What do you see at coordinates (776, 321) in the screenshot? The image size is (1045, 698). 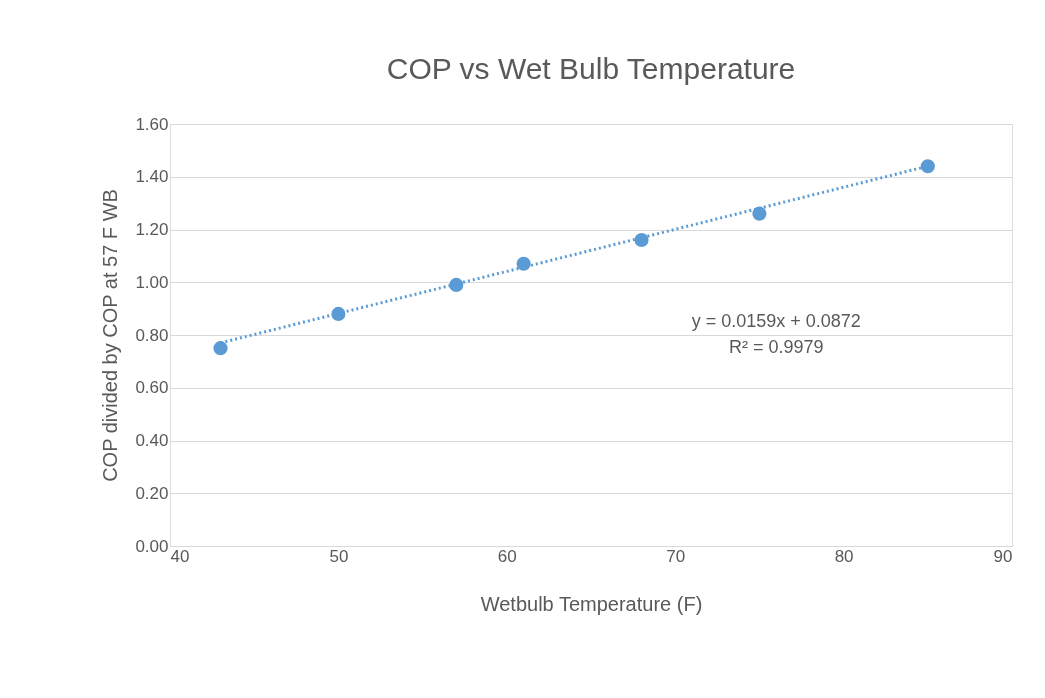 I see `annotation: y = 0.0159x + 0.0872` at bounding box center [776, 321].